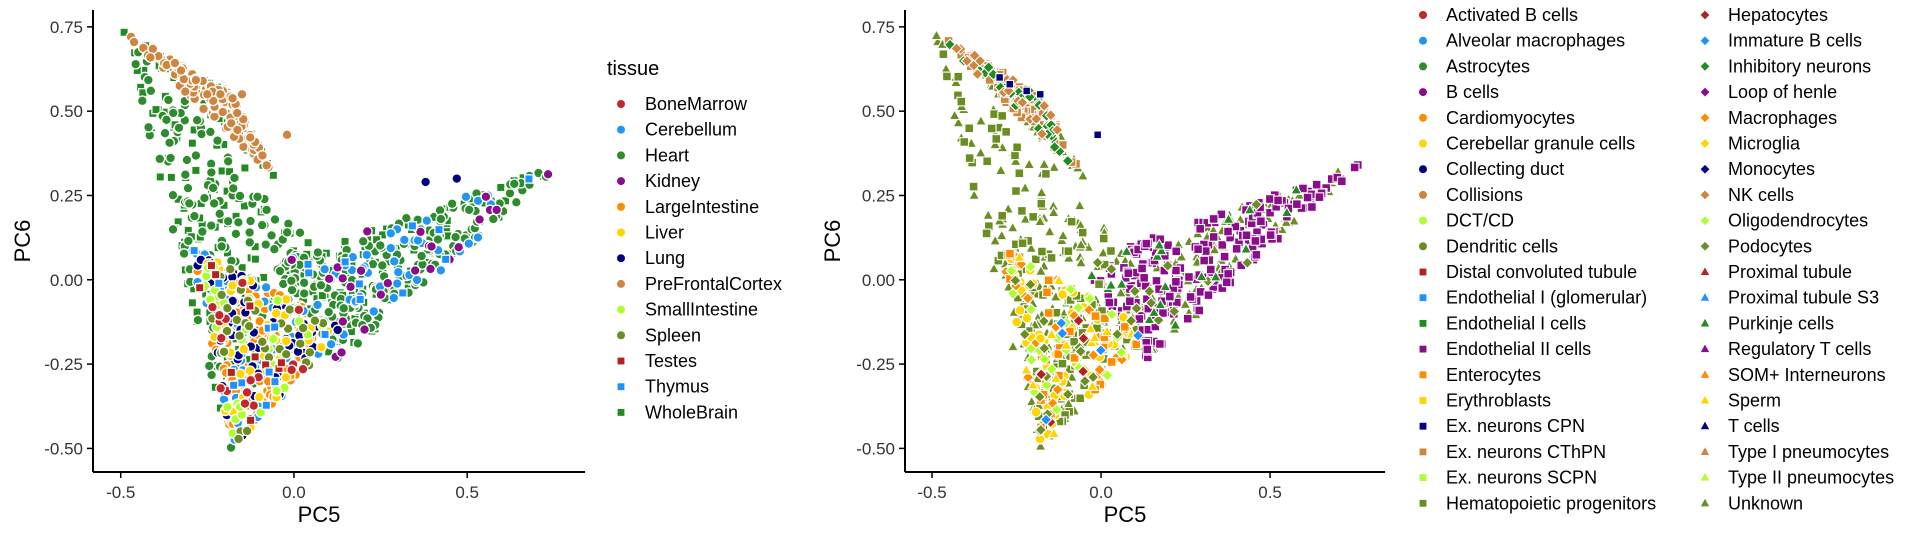  I want to click on legend-label: Immature B cells, so click(1795, 41).